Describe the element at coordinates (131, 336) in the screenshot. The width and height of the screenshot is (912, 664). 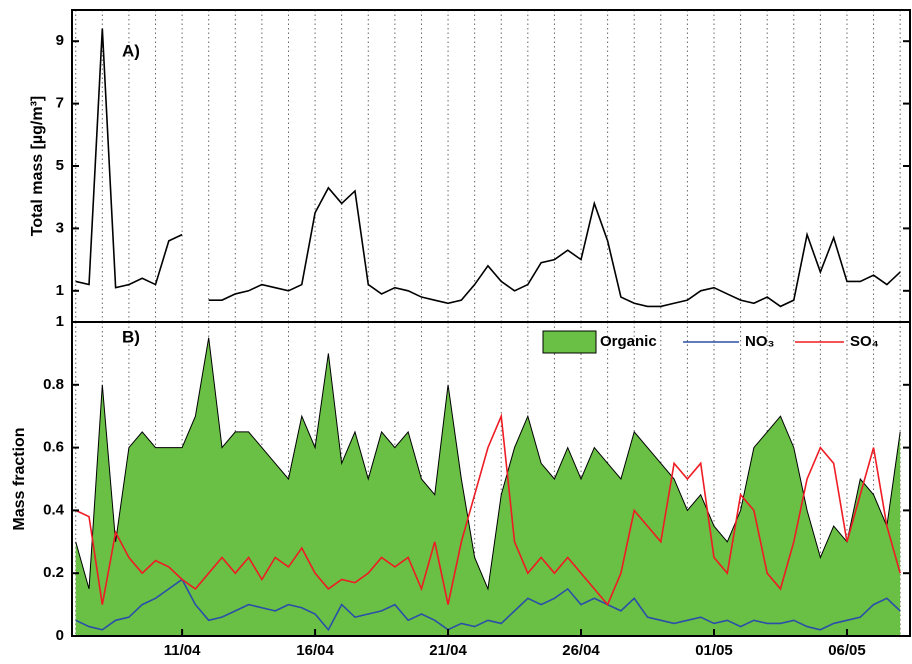
I see `panel-label: B)` at that location.